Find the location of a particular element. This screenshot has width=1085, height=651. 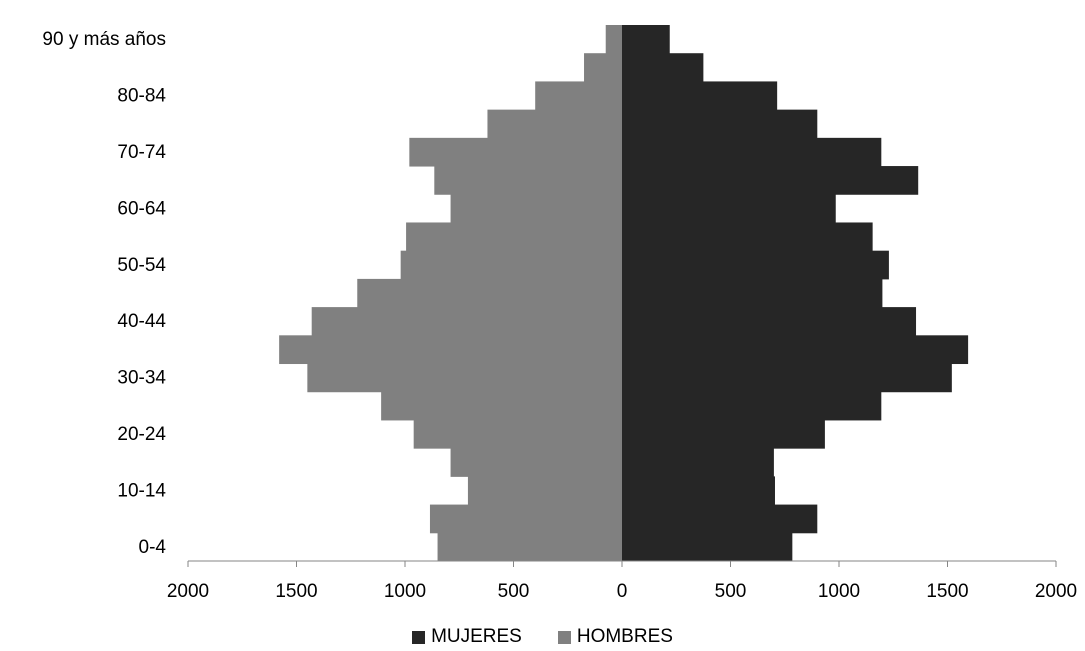

y-tick-label: 50-54 is located at coordinates (141, 265).